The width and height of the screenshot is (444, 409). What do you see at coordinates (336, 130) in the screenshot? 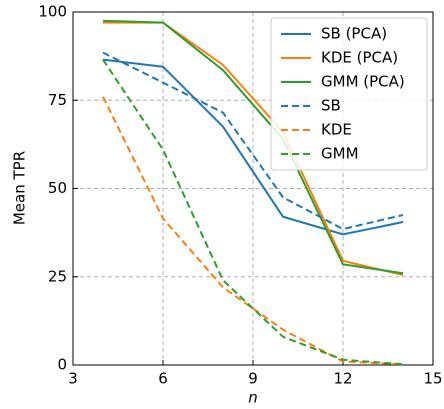
I see `legend-label: KDE` at bounding box center [336, 130].